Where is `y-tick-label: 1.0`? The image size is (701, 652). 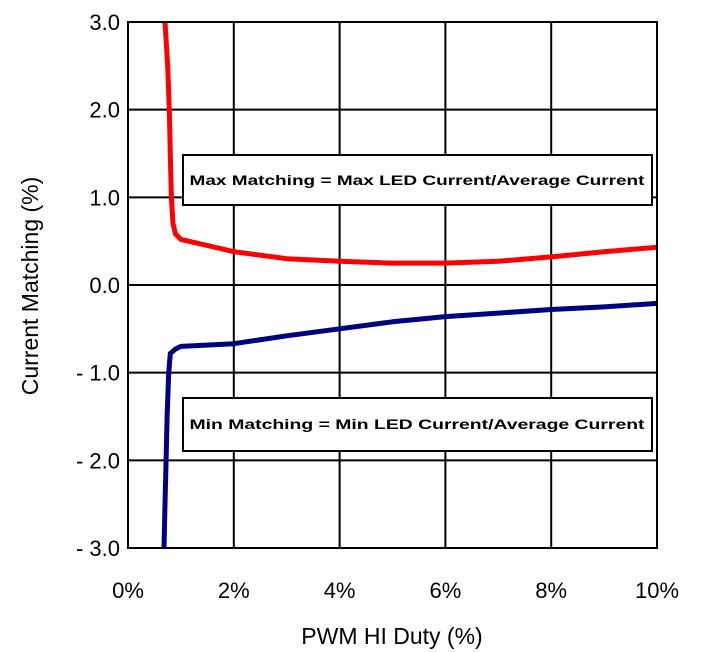
y-tick-label: 1.0 is located at coordinates (104, 197).